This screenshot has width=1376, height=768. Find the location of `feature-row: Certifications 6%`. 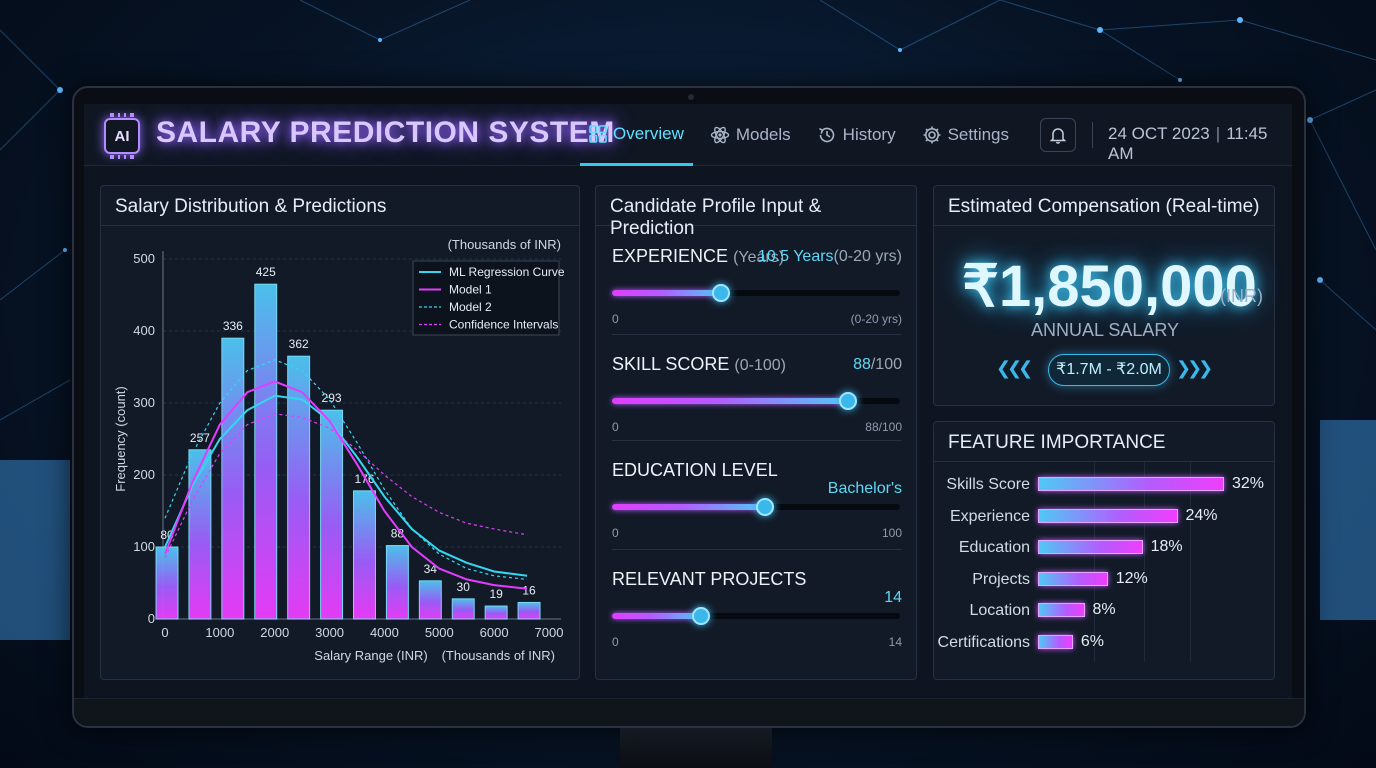

feature-row: Certifications 6% is located at coordinates (1105, 643).